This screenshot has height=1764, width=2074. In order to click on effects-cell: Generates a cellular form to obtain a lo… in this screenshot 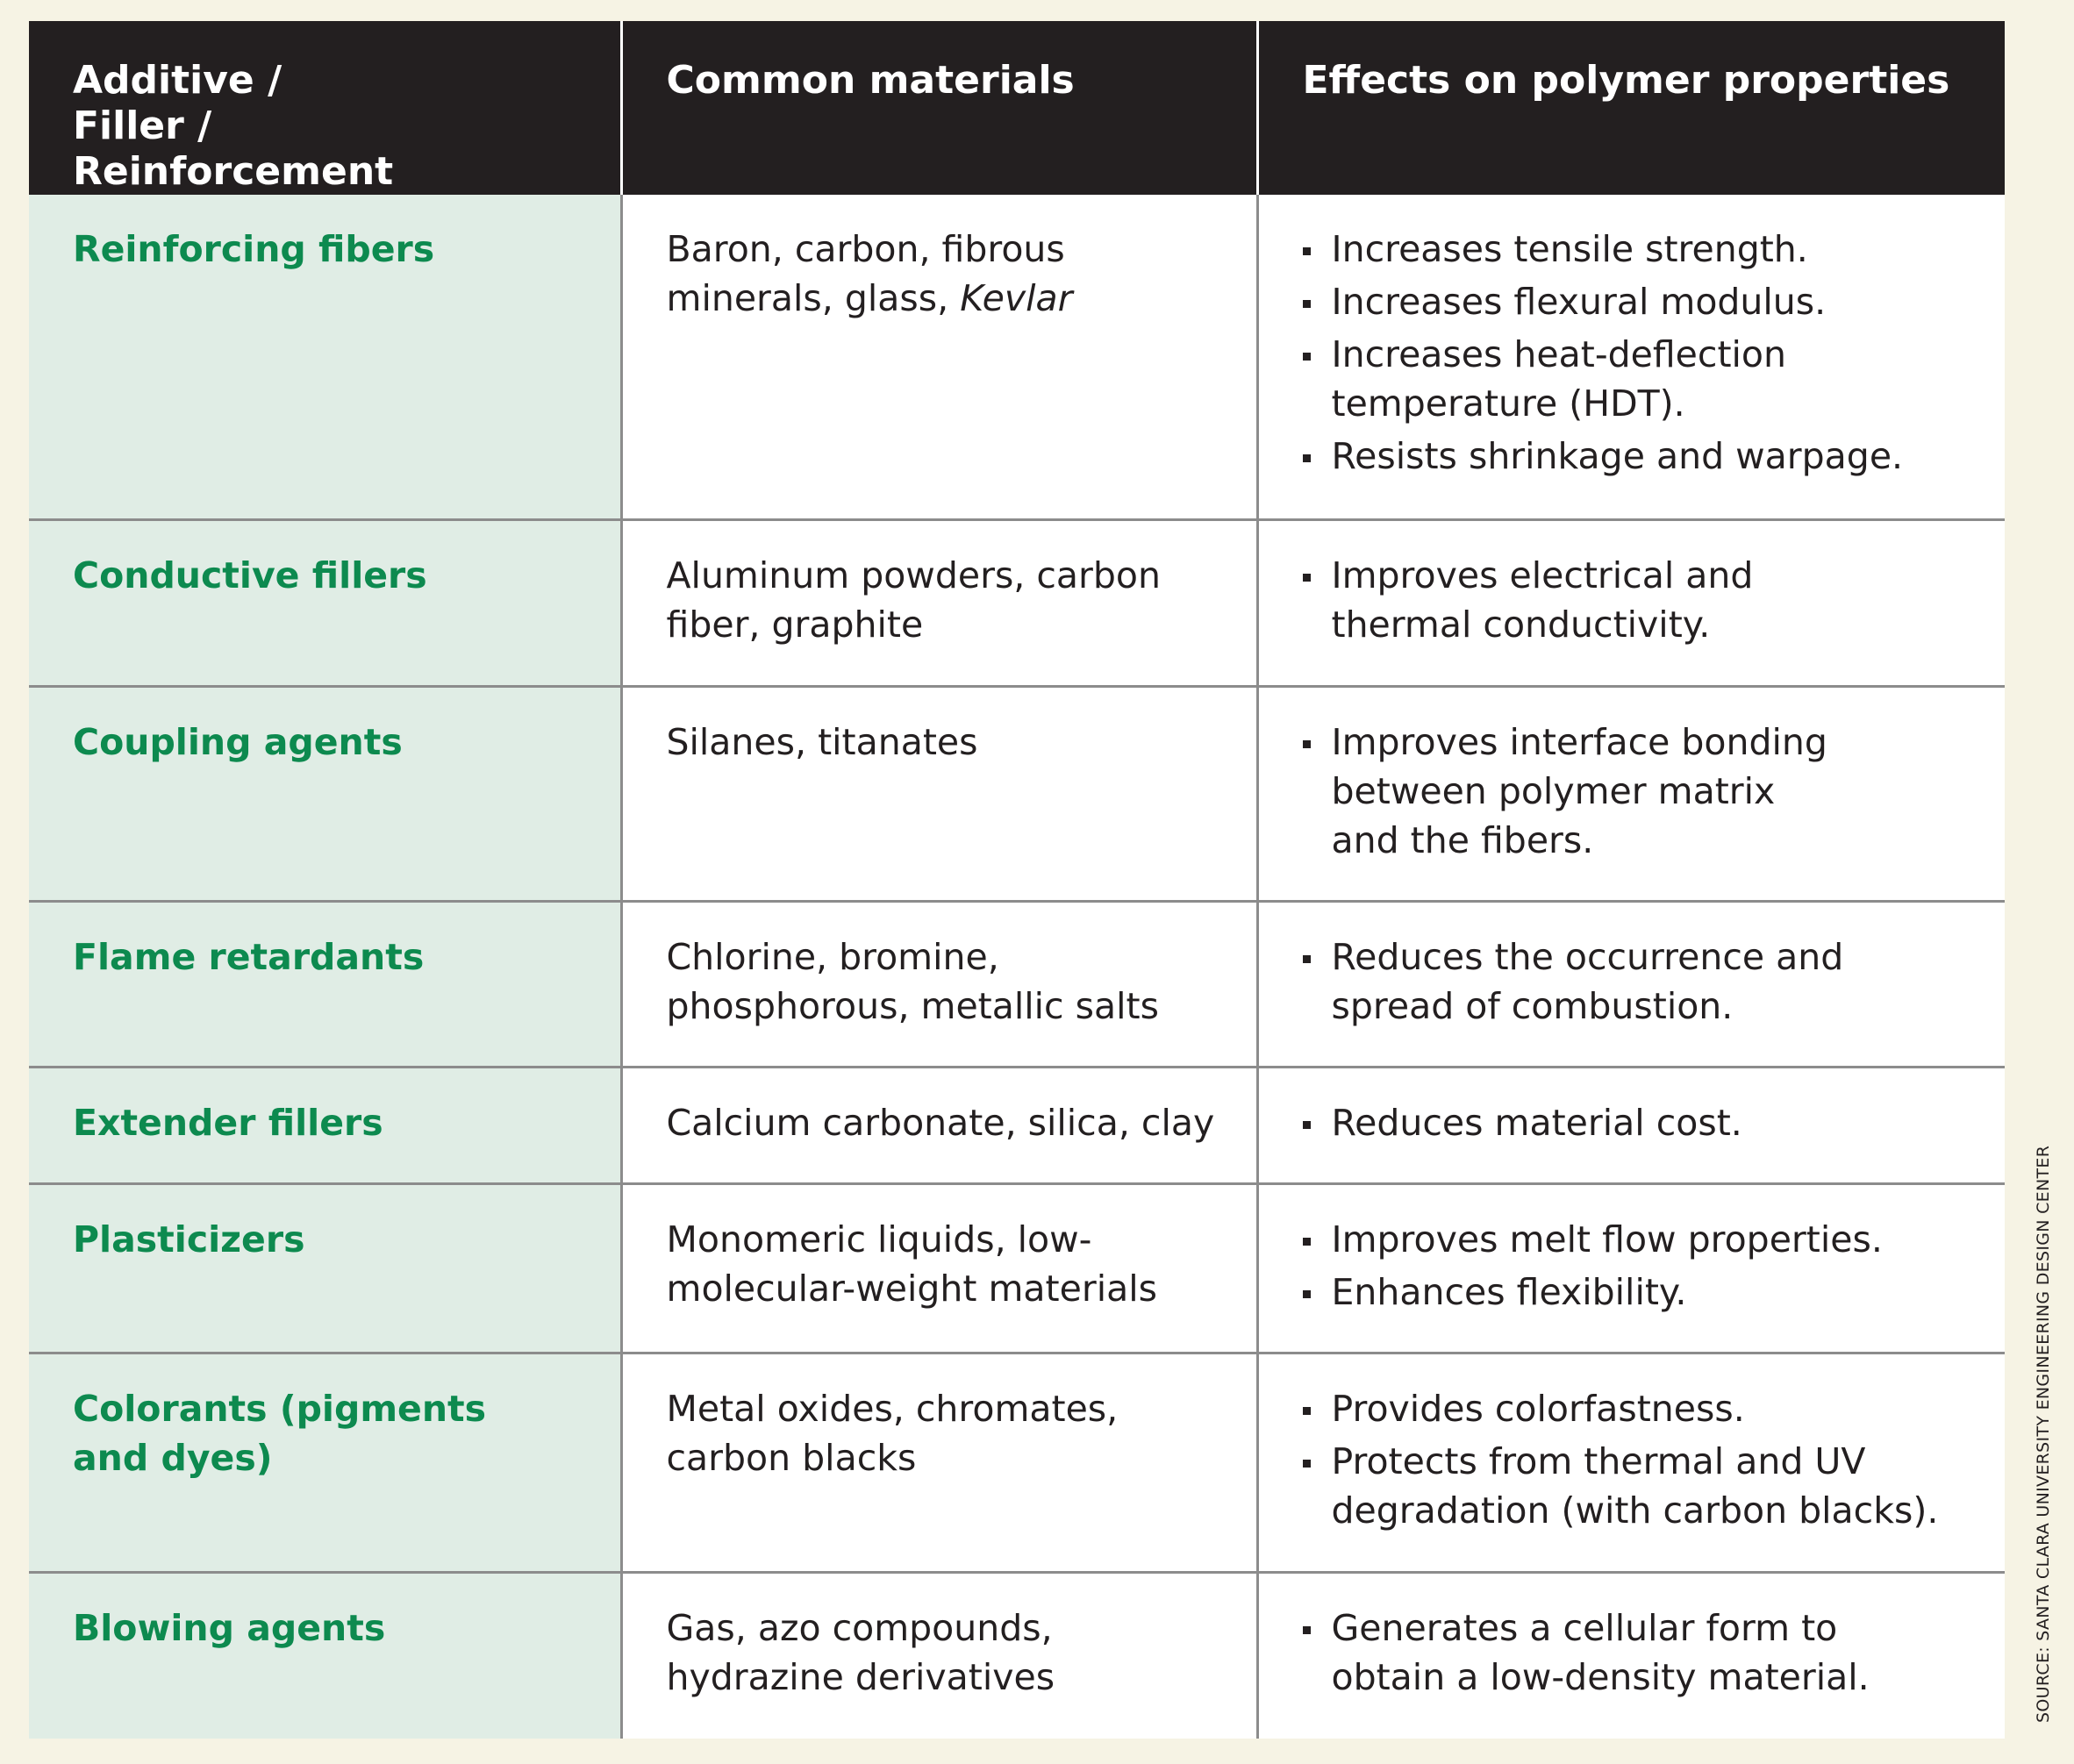, I will do `click(1630, 1654)`.